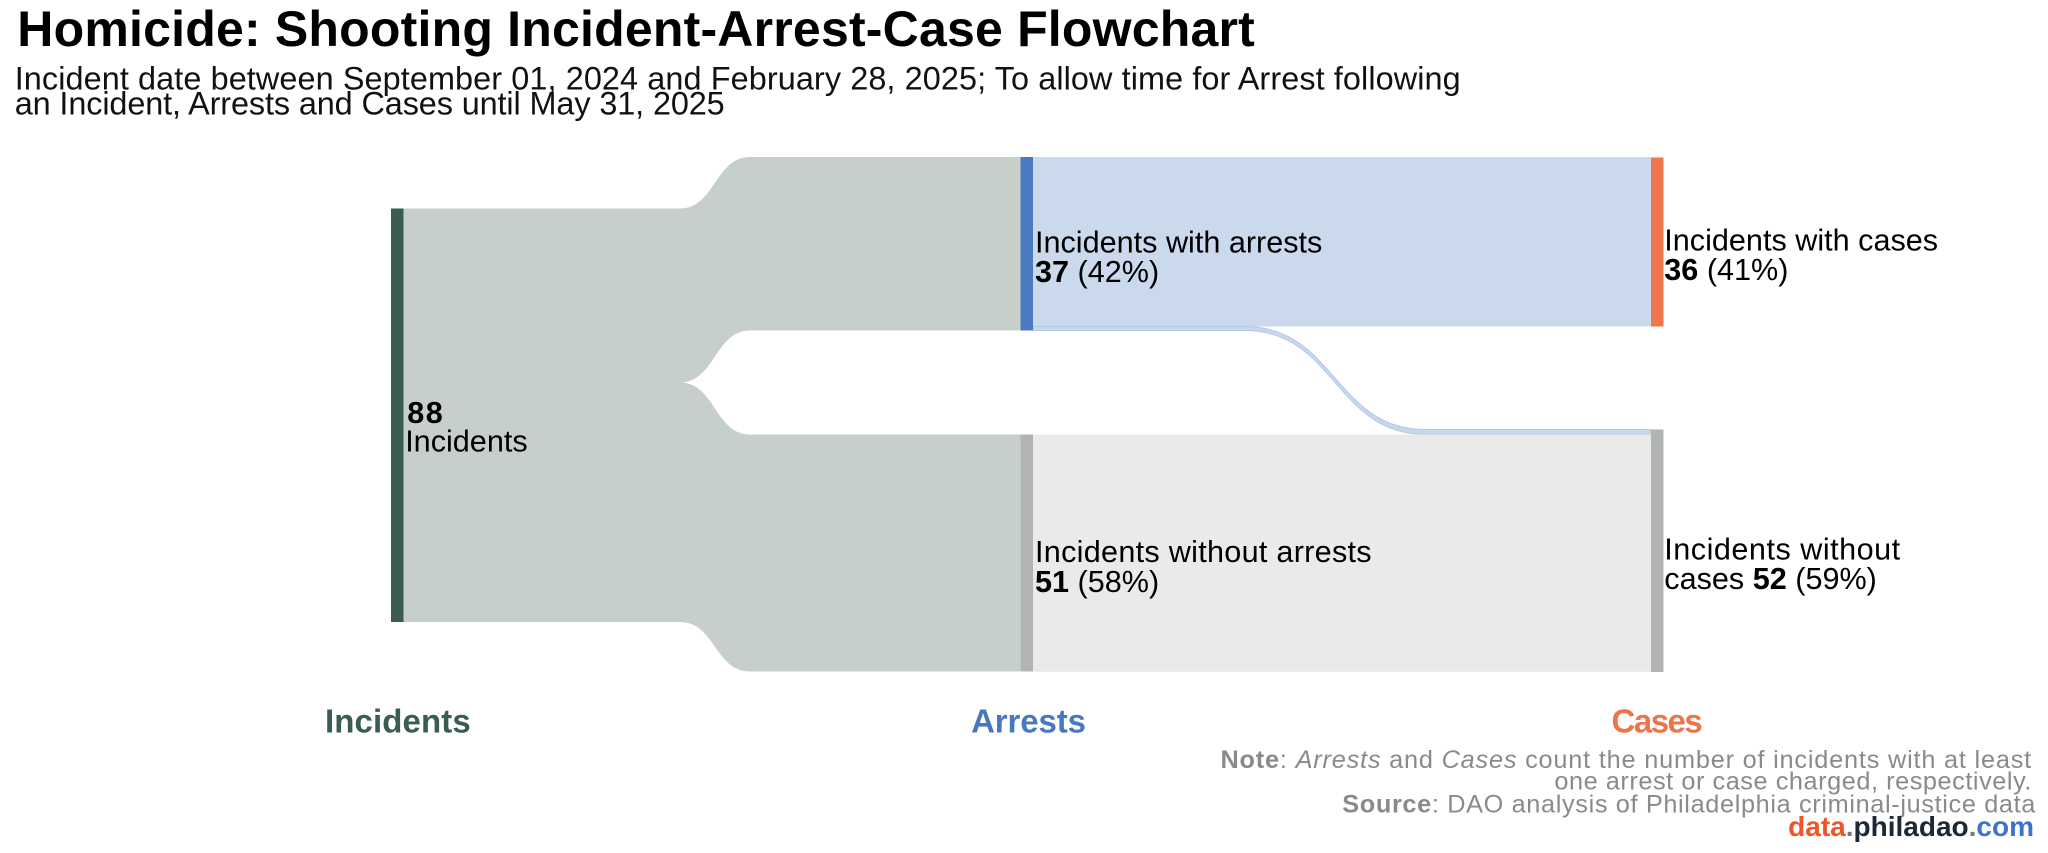 The width and height of the screenshot is (2048, 853). I want to click on svg-text: 37 (42%), so click(1097, 272).